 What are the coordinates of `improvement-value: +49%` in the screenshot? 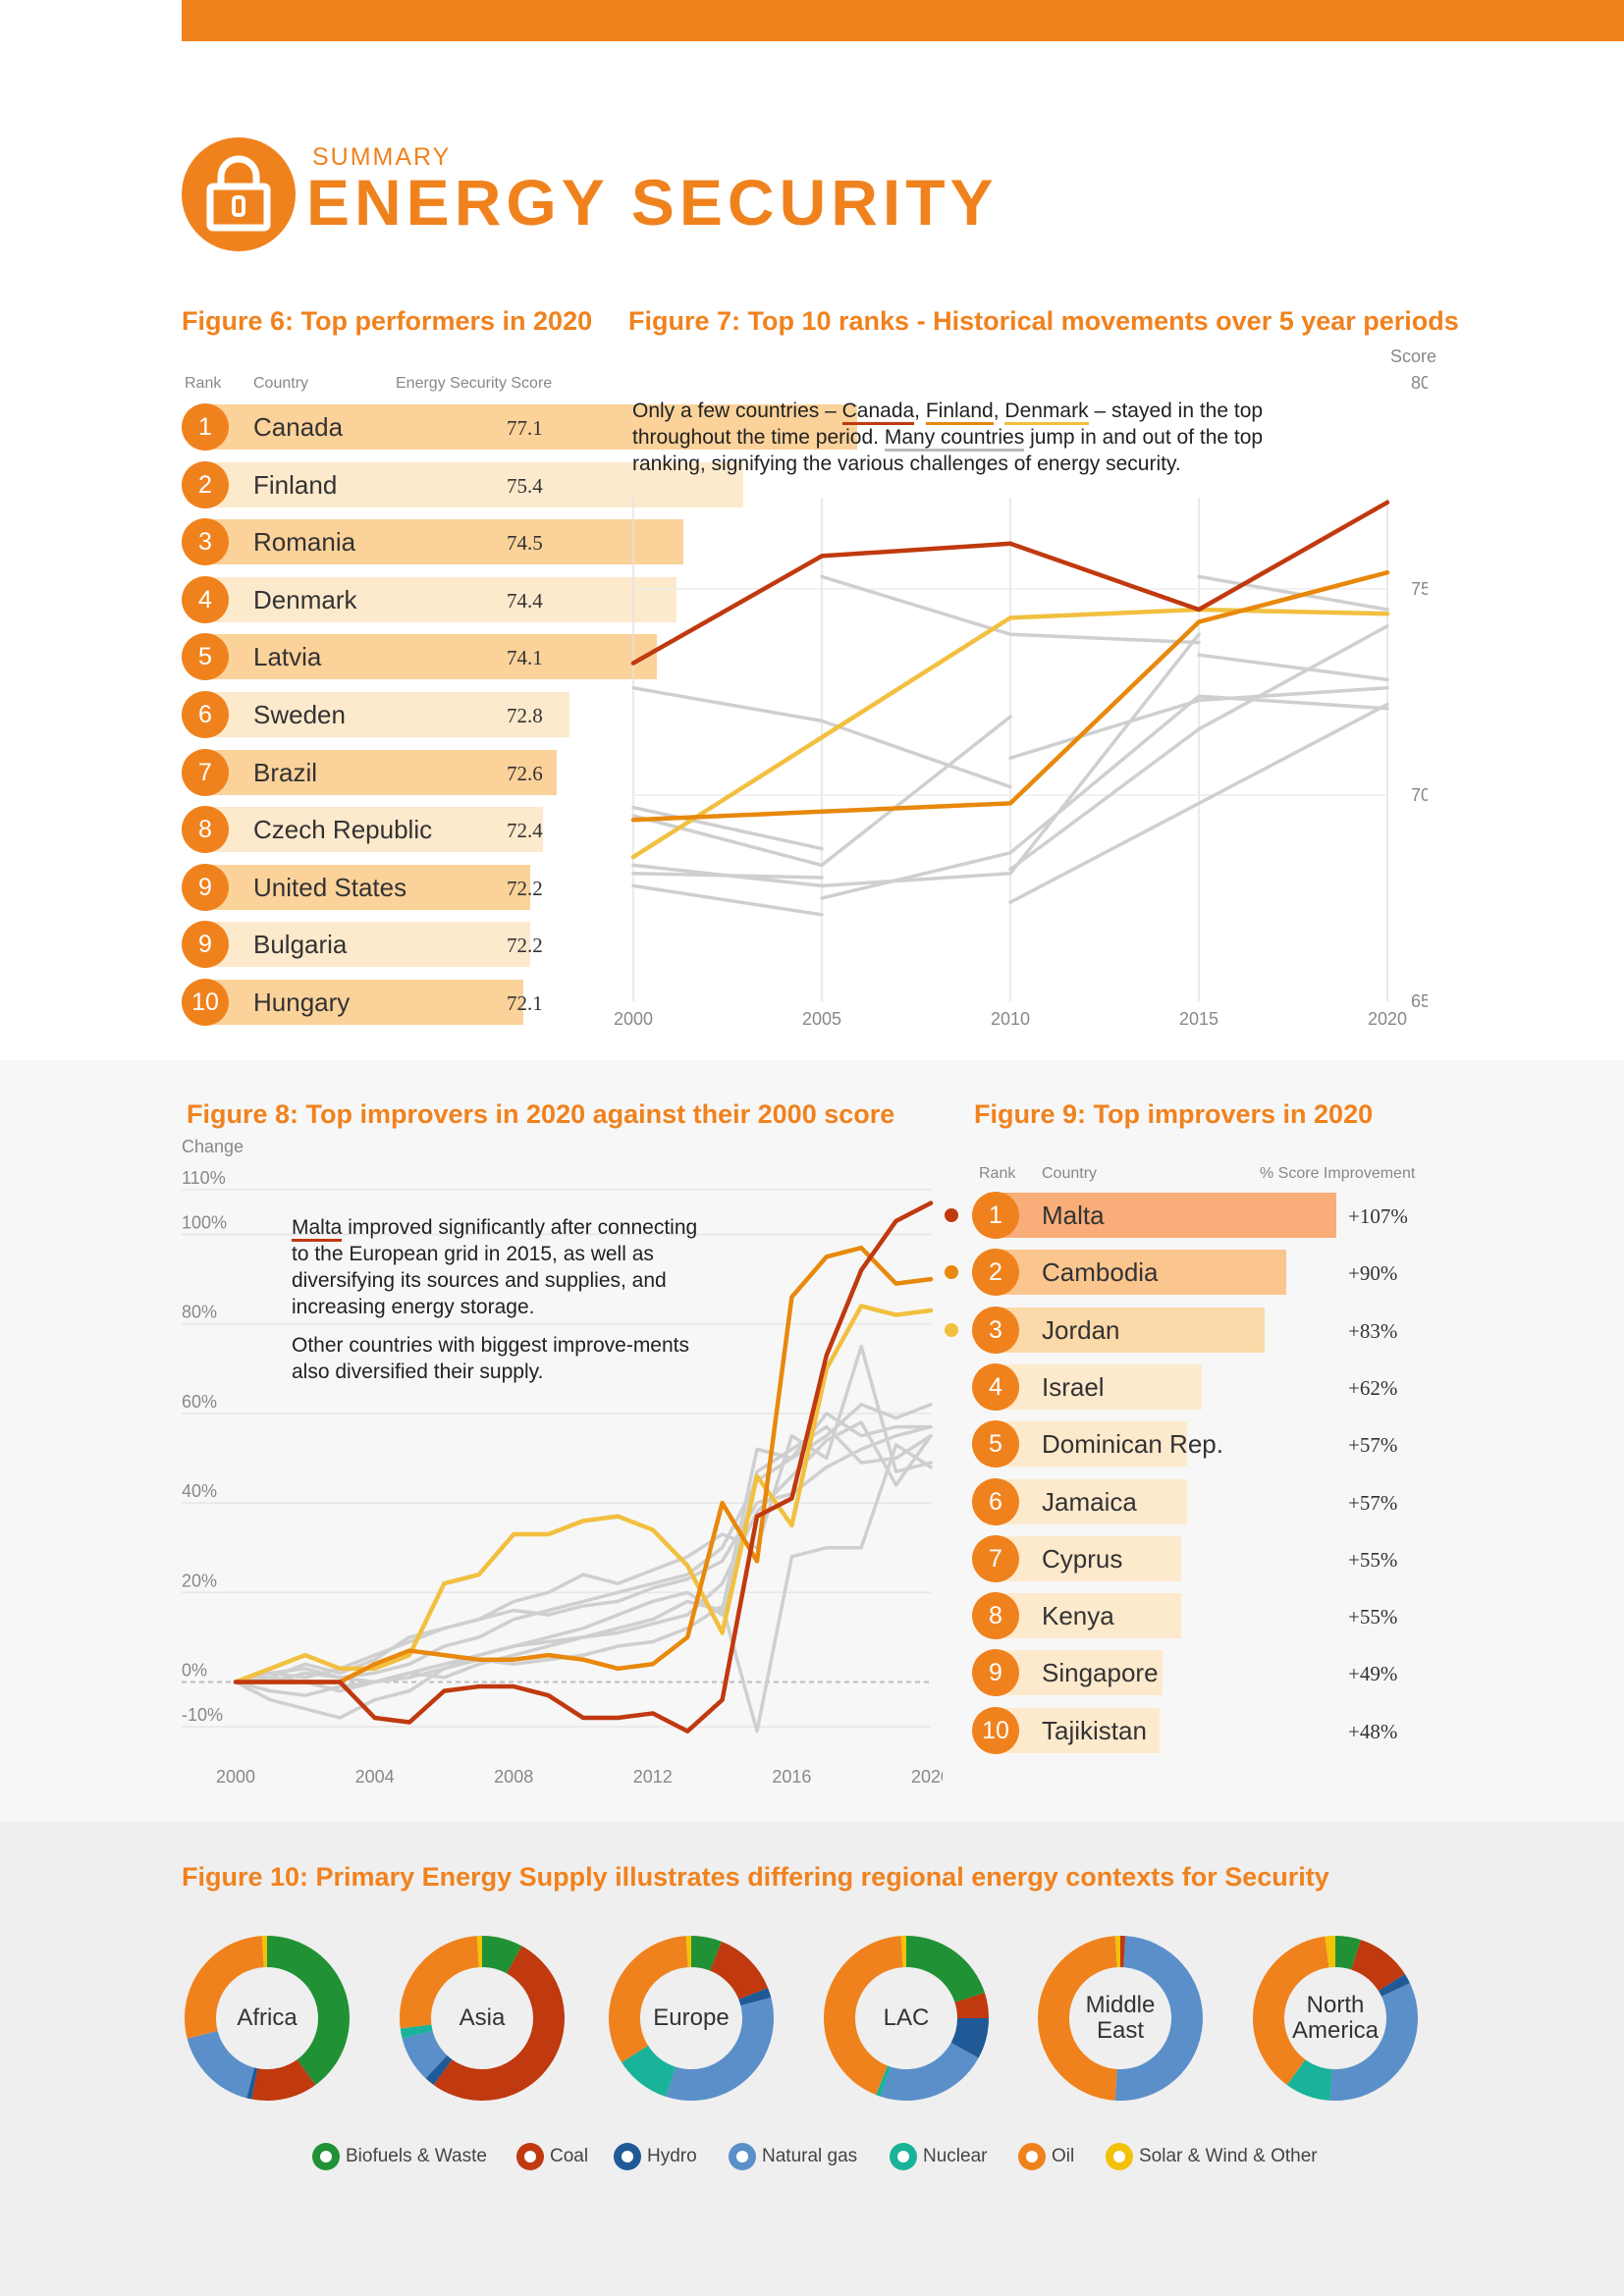 It's located at (1373, 1674).